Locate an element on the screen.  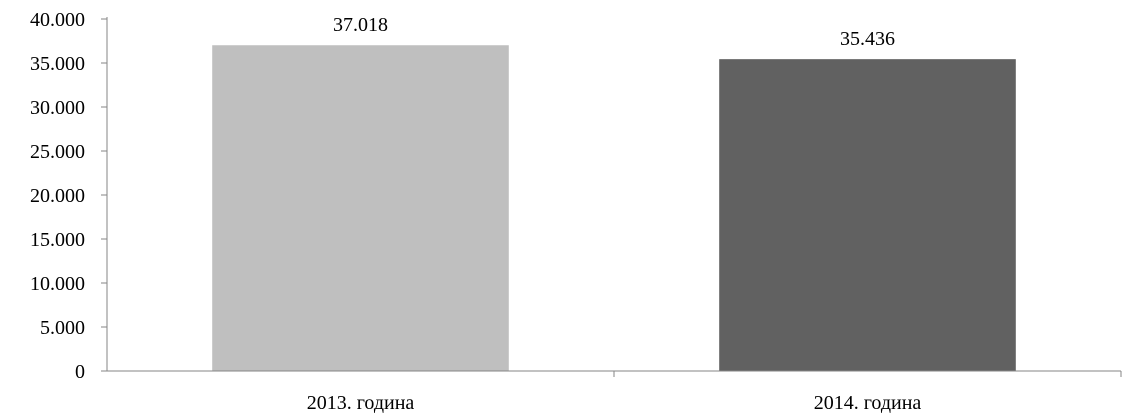
x-category-label: 2014. година is located at coordinates (868, 403).